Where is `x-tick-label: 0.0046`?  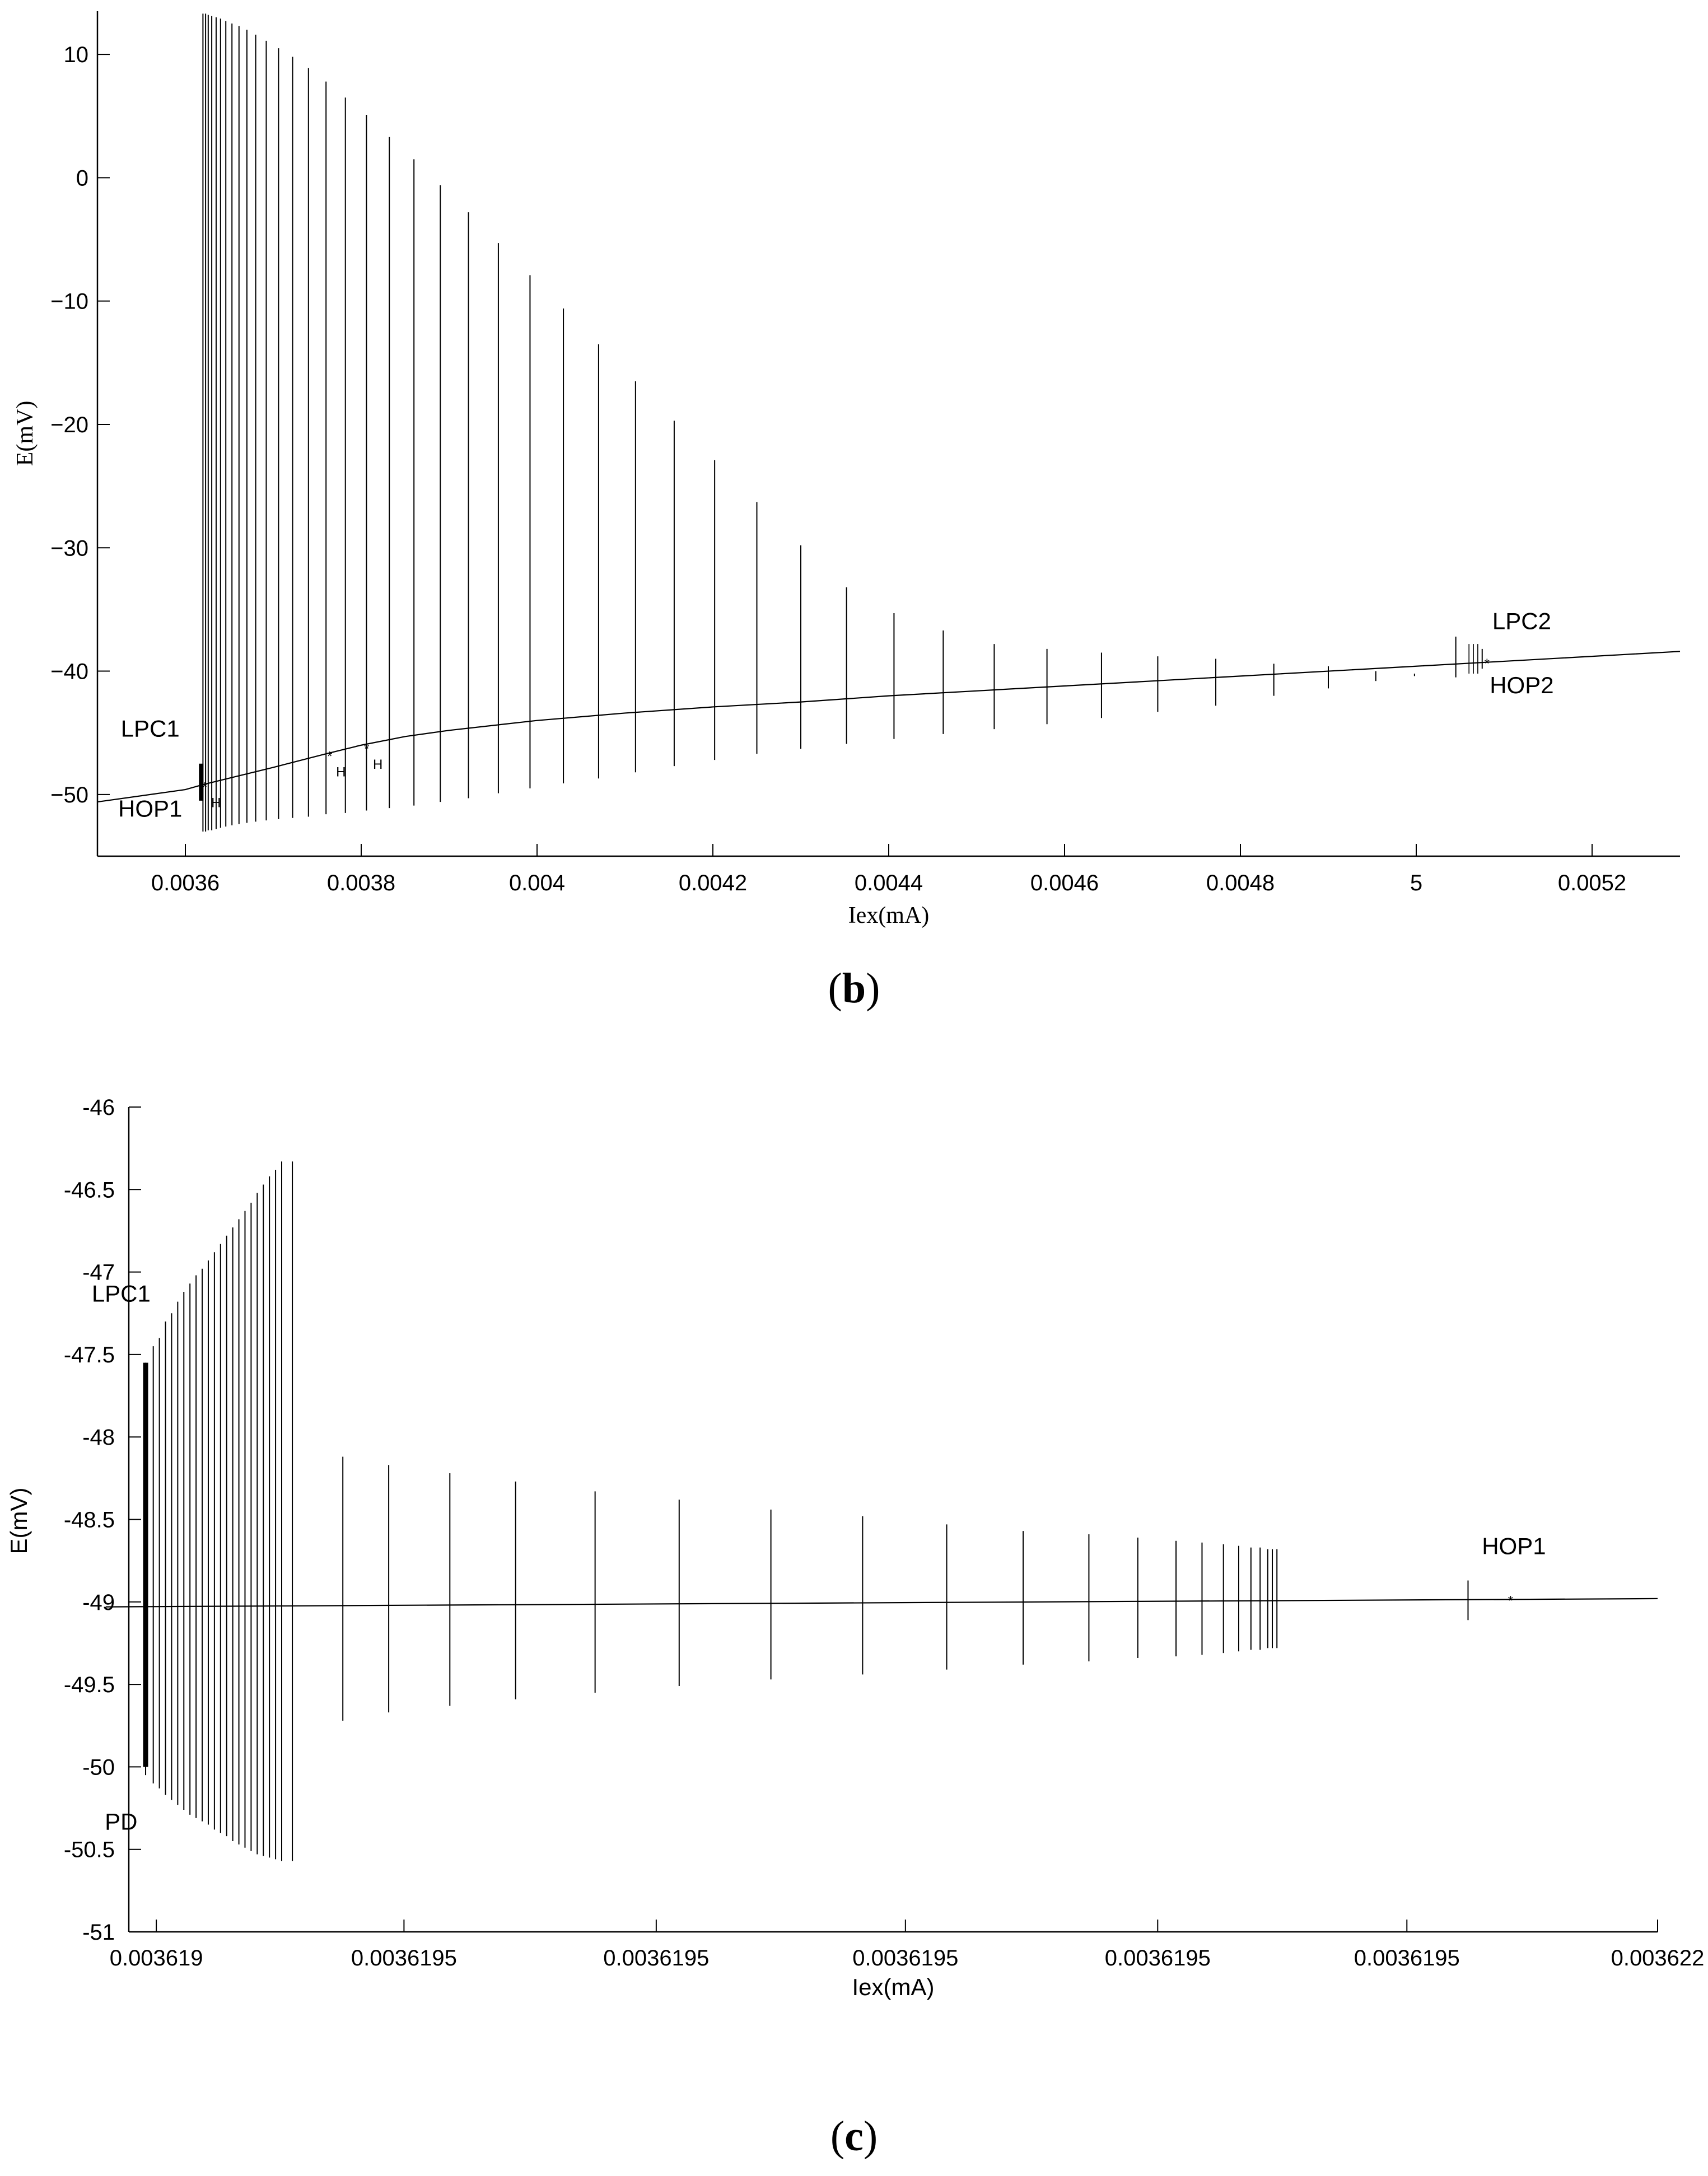
x-tick-label: 0.0046 is located at coordinates (1065, 883).